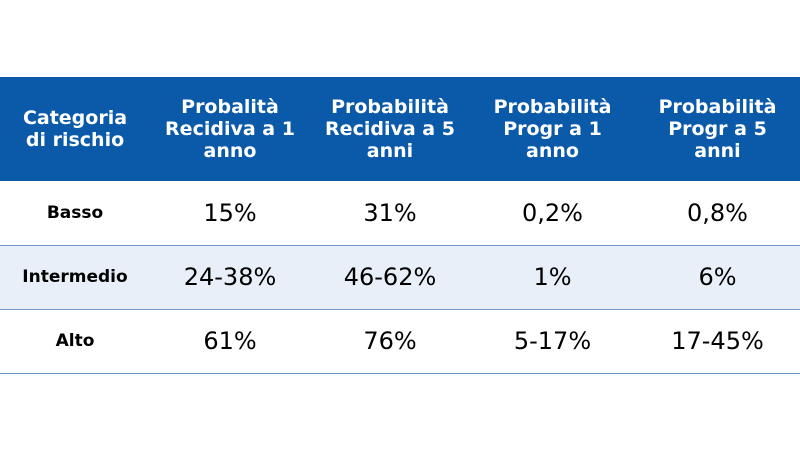 The height and width of the screenshot is (451, 800). What do you see at coordinates (75, 277) in the screenshot?
I see `row-category: Intermedio` at bounding box center [75, 277].